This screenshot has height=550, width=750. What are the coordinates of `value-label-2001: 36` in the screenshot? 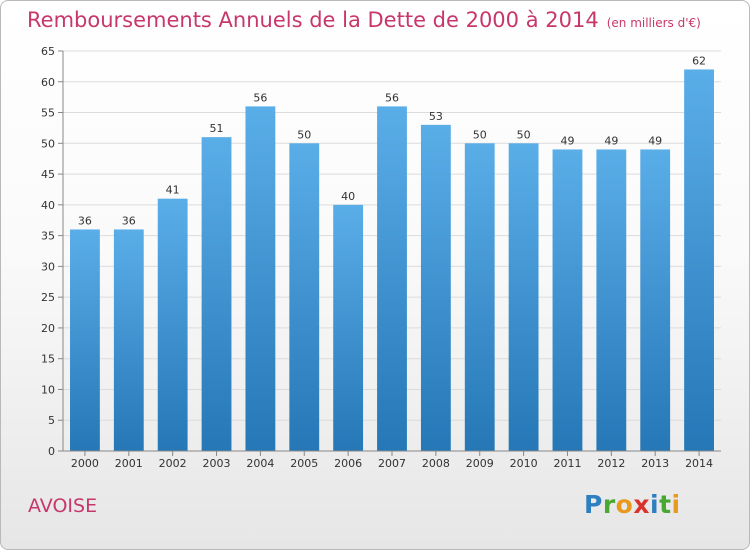 It's located at (129, 220).